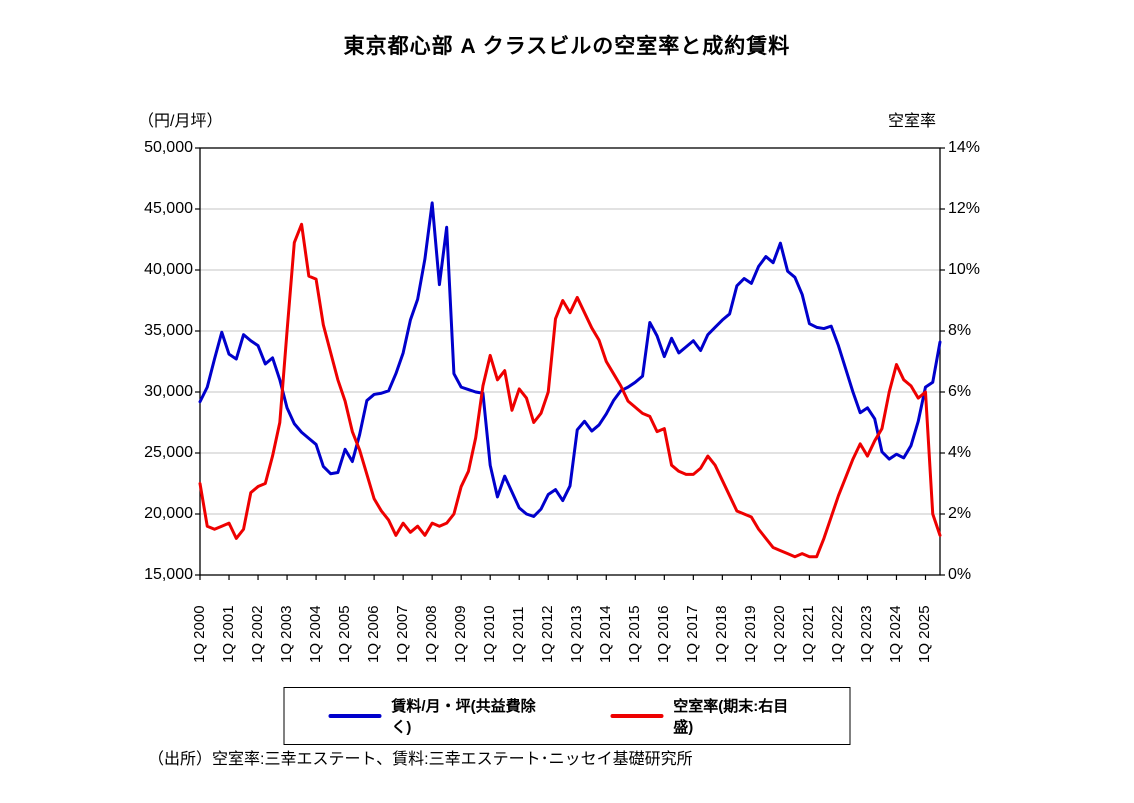 Image resolution: width=1134 pixels, height=803 pixels. What do you see at coordinates (168, 330) in the screenshot?
I see `y-left-tick-label: 35,000` at bounding box center [168, 330].